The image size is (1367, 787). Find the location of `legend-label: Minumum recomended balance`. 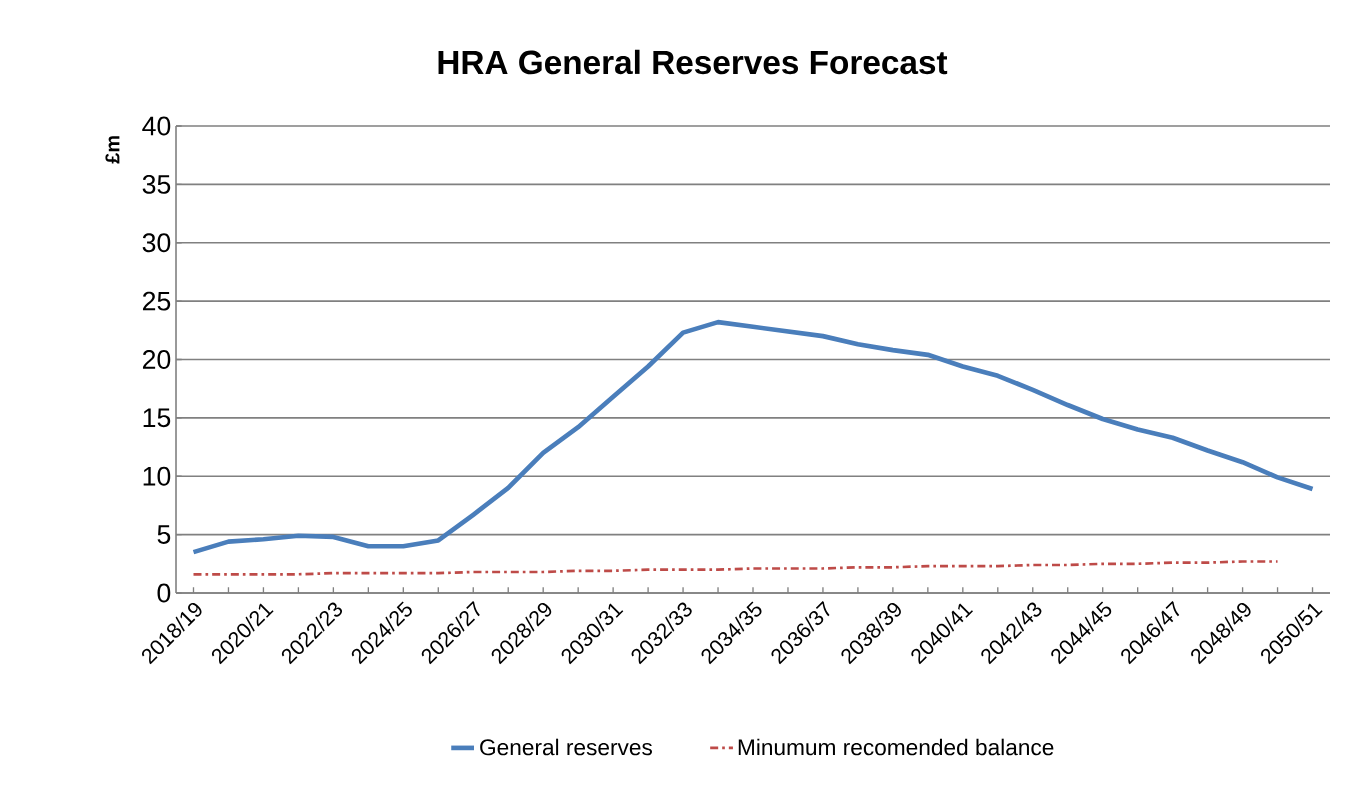

legend-label: Minumum recomended balance is located at coordinates (896, 747).